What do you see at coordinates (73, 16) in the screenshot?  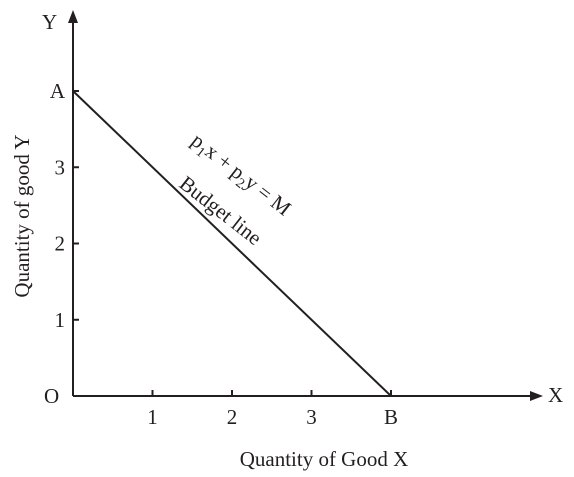 I see `y-axis-arrowhead` at bounding box center [73, 16].